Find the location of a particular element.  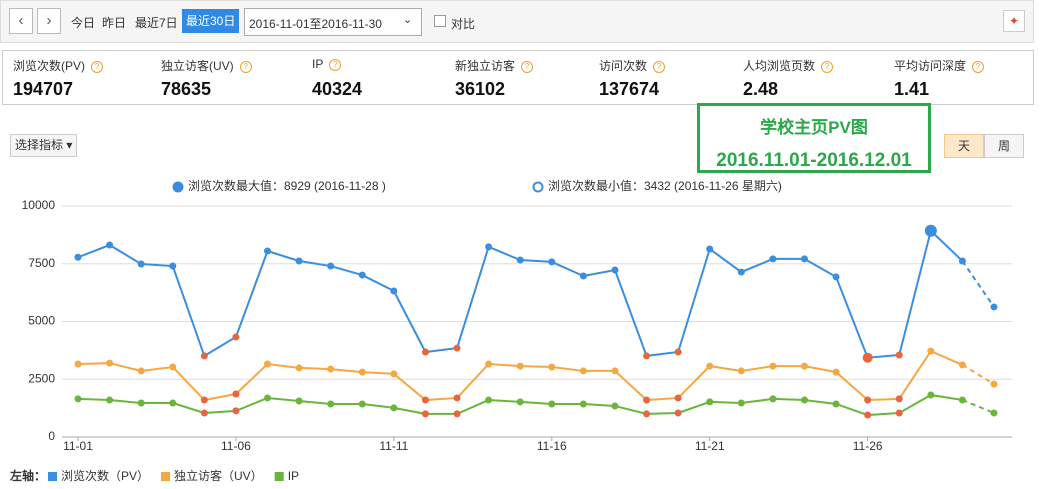

stat-value: 78635 is located at coordinates (186, 89).